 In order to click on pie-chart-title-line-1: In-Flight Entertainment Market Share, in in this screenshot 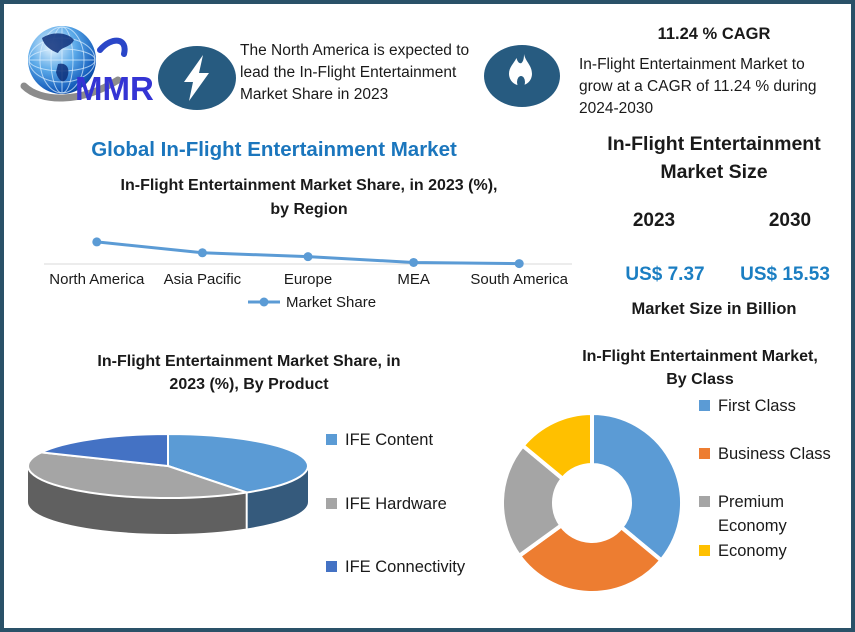, I will do `click(249, 361)`.